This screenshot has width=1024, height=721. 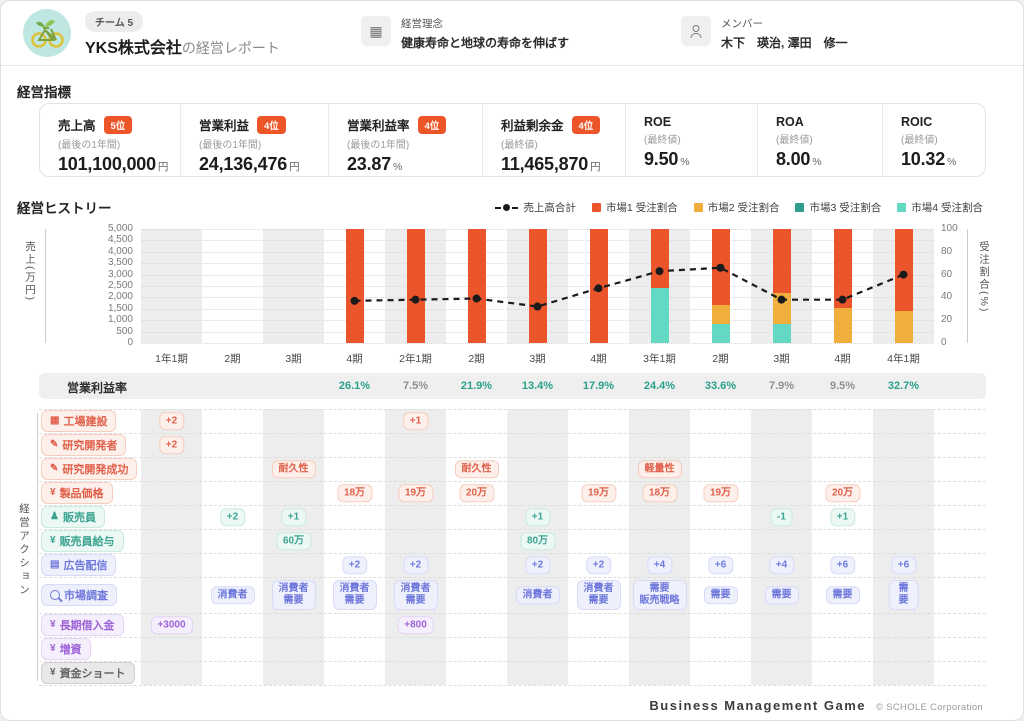 I want to click on left-axis-tick: 2,500, so click(x=120, y=285).